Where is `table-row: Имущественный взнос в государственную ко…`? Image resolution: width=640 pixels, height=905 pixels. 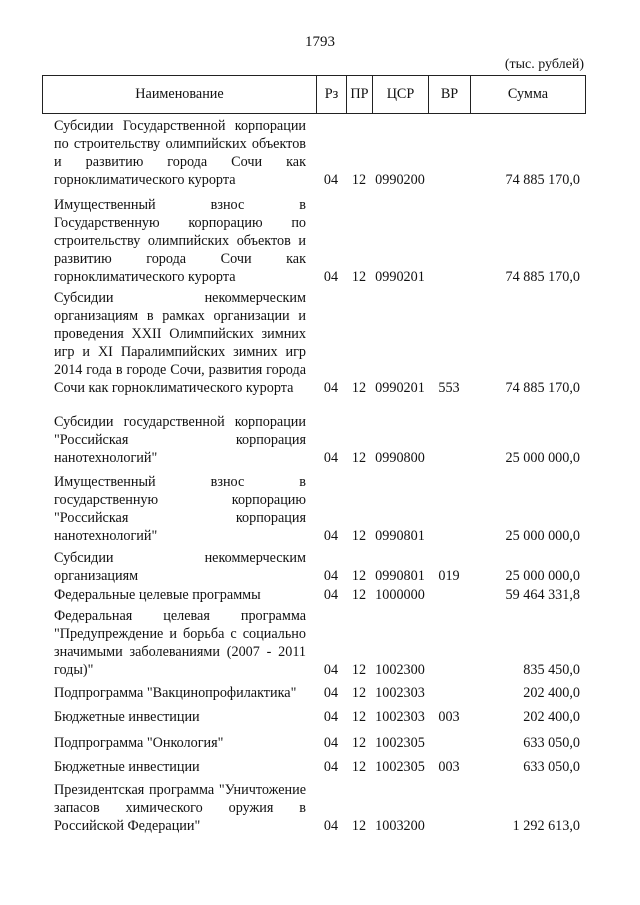 table-row: Имущественный взнос в государственную ко… is located at coordinates (314, 509).